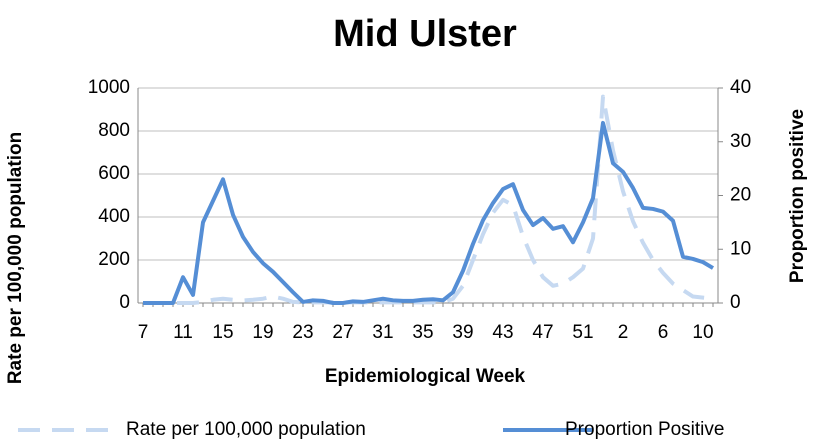 This screenshot has width=825, height=446. Describe the element at coordinates (542, 332) in the screenshot. I see `x-tick-label: 47` at that location.